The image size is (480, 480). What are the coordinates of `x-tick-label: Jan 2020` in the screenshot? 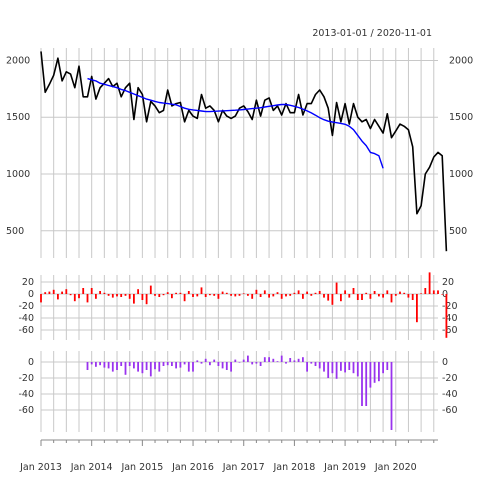 It's located at (395, 467).